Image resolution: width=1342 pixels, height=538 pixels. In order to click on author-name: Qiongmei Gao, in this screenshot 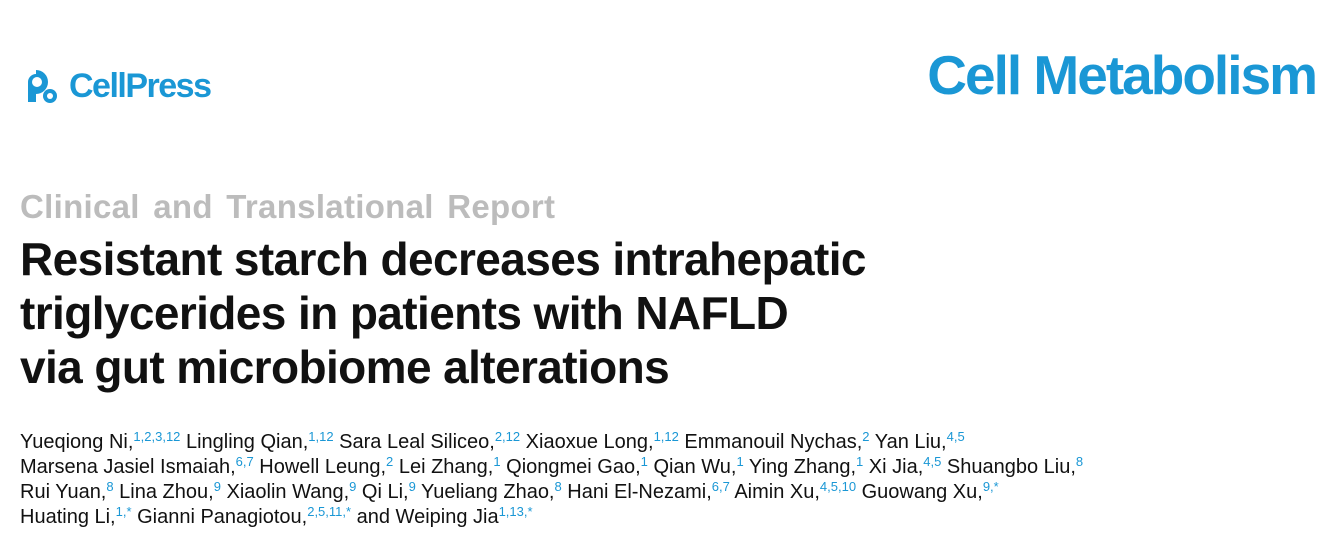, I will do `click(570, 467)`.